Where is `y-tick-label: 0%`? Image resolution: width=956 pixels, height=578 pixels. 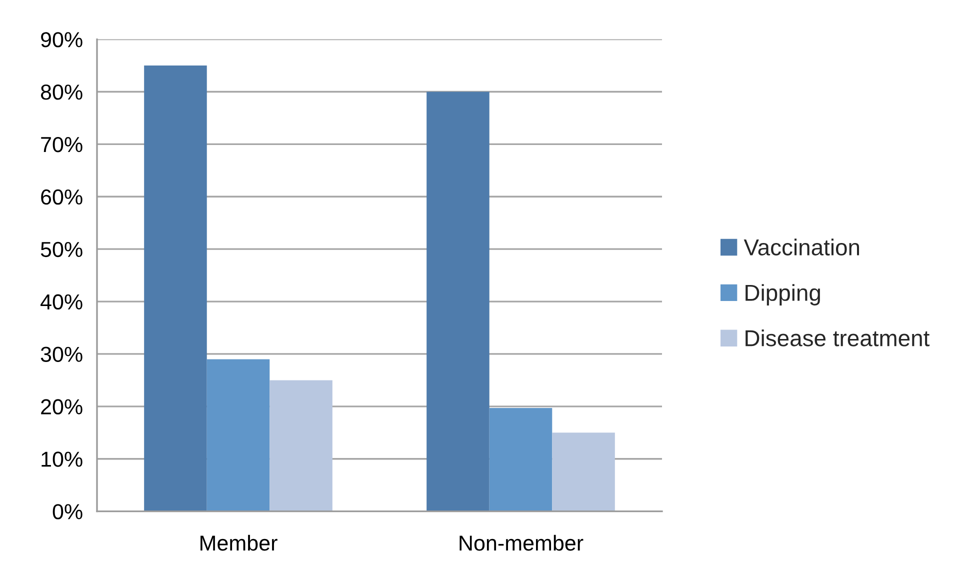 y-tick-label: 0% is located at coordinates (67, 512).